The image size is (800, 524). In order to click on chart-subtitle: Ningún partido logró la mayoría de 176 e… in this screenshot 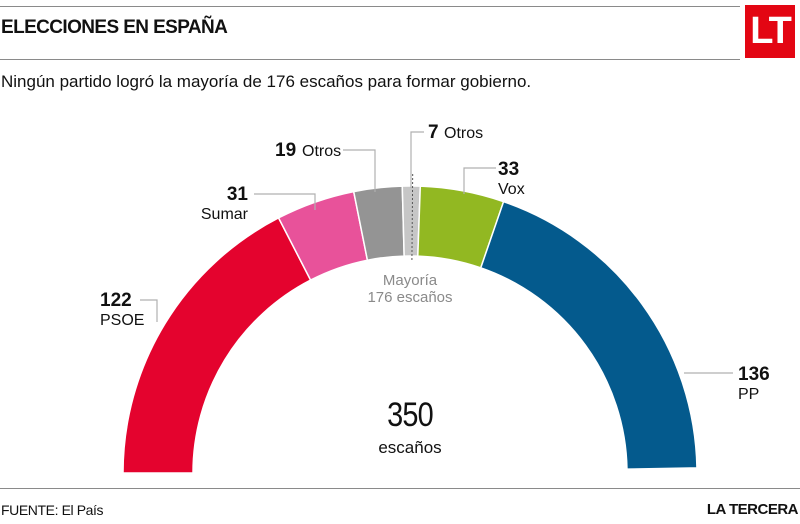, I will do `click(266, 81)`.